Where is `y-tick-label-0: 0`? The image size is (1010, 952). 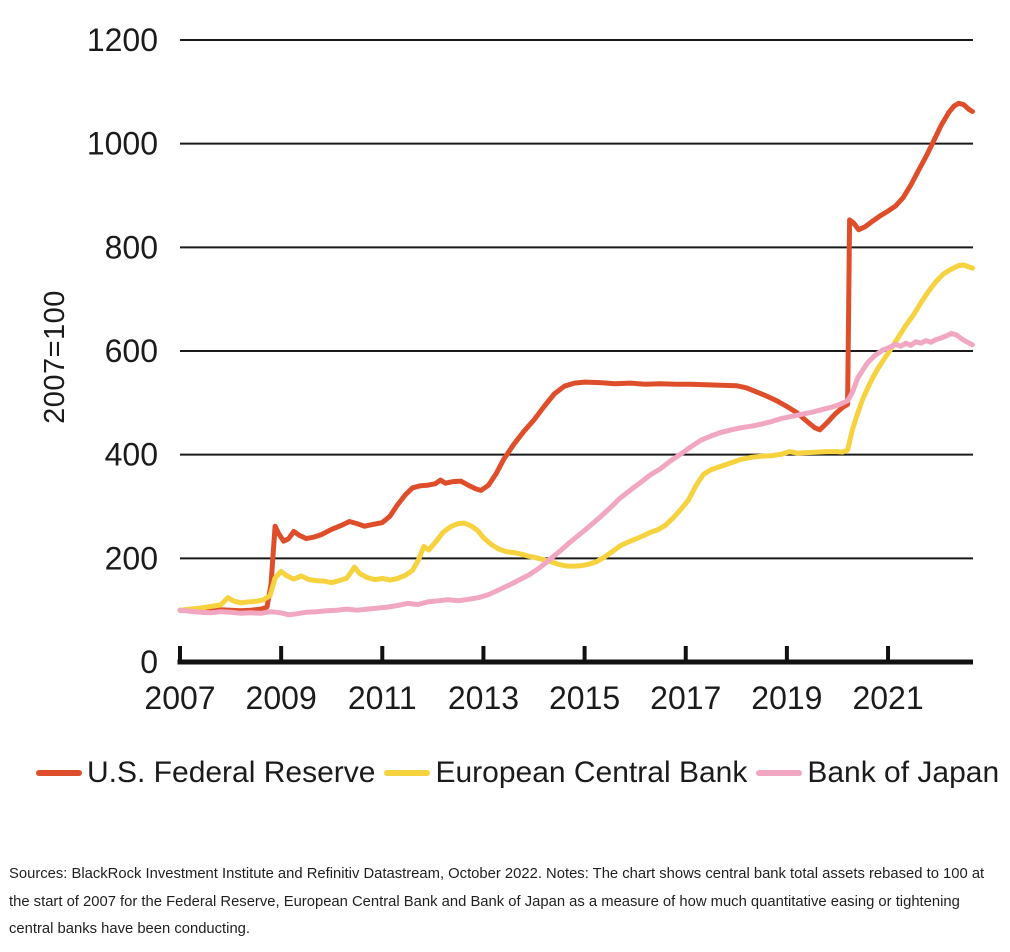
y-tick-label-0: 0 is located at coordinates (149, 662).